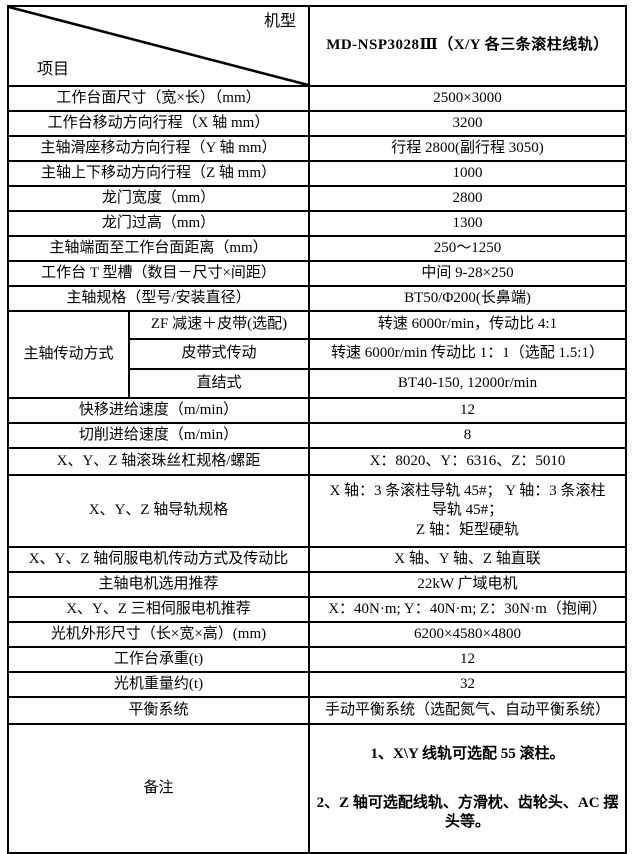 The height and width of the screenshot is (854, 632). What do you see at coordinates (158, 223) in the screenshot?
I see `spec-label: 龙门过高（mm）` at bounding box center [158, 223].